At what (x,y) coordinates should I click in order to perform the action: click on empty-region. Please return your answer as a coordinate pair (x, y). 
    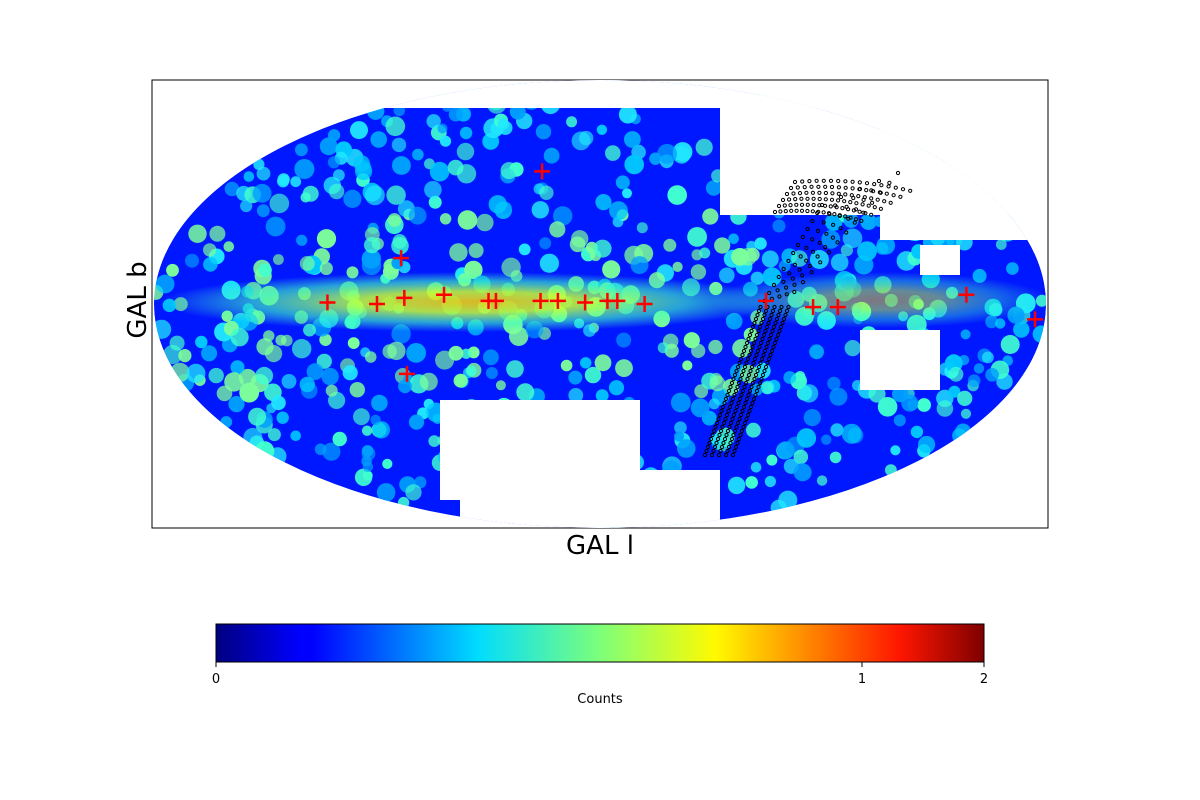
    Looking at the image, I should click on (590, 499).